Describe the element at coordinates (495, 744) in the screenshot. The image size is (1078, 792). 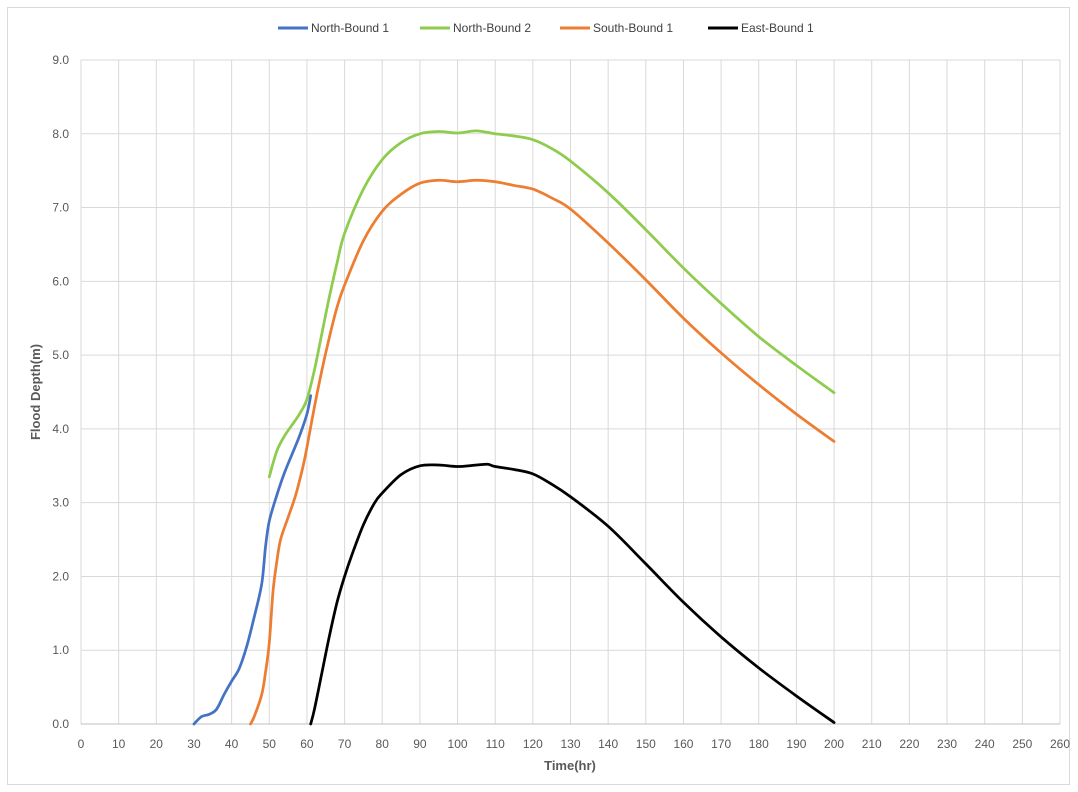
I see `x-tick-label: 110` at that location.